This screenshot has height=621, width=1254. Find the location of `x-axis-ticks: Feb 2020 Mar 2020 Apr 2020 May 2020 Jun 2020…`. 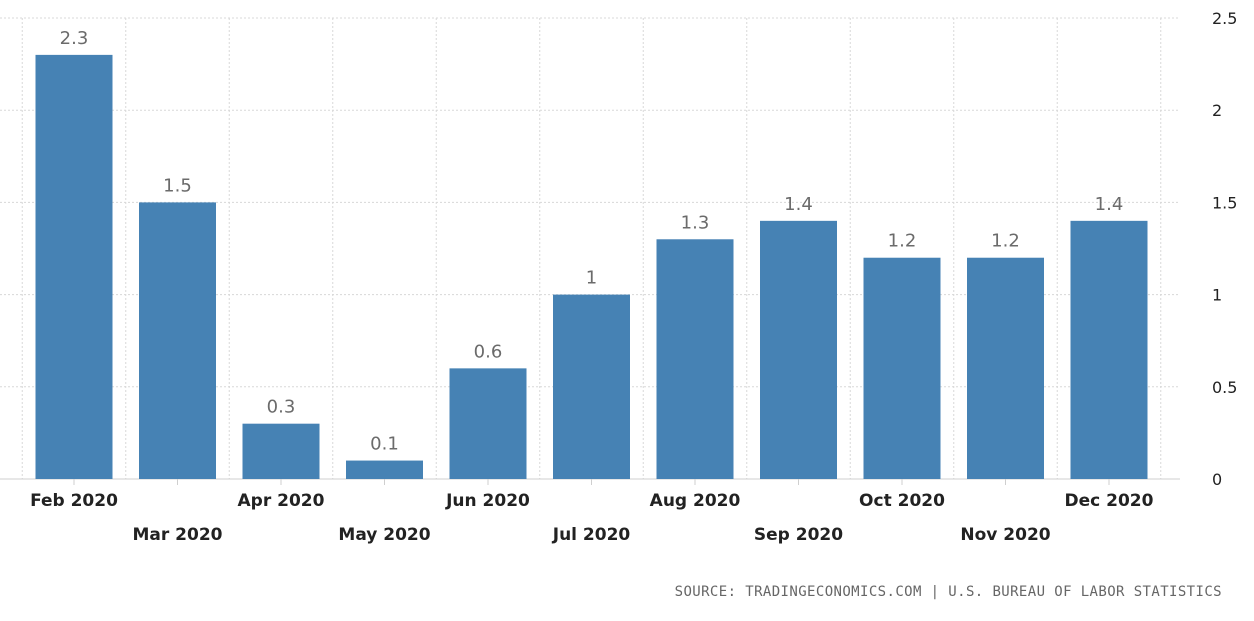

x-axis-ticks: Feb 2020 Mar 2020 Apr 2020 May 2020 Jun 2020… is located at coordinates (592, 512).